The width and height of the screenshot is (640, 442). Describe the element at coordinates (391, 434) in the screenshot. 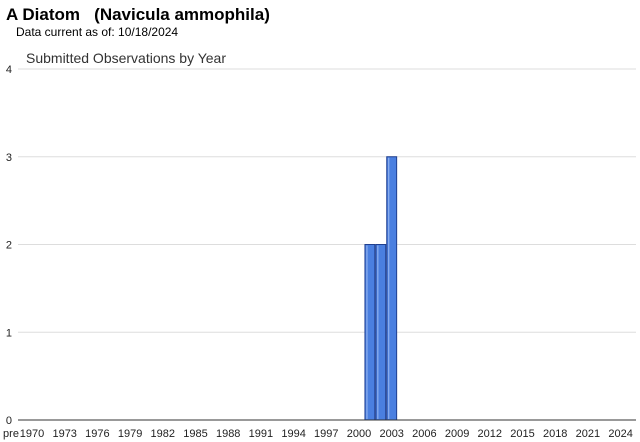

I see `x-tick-label: 2003` at that location.